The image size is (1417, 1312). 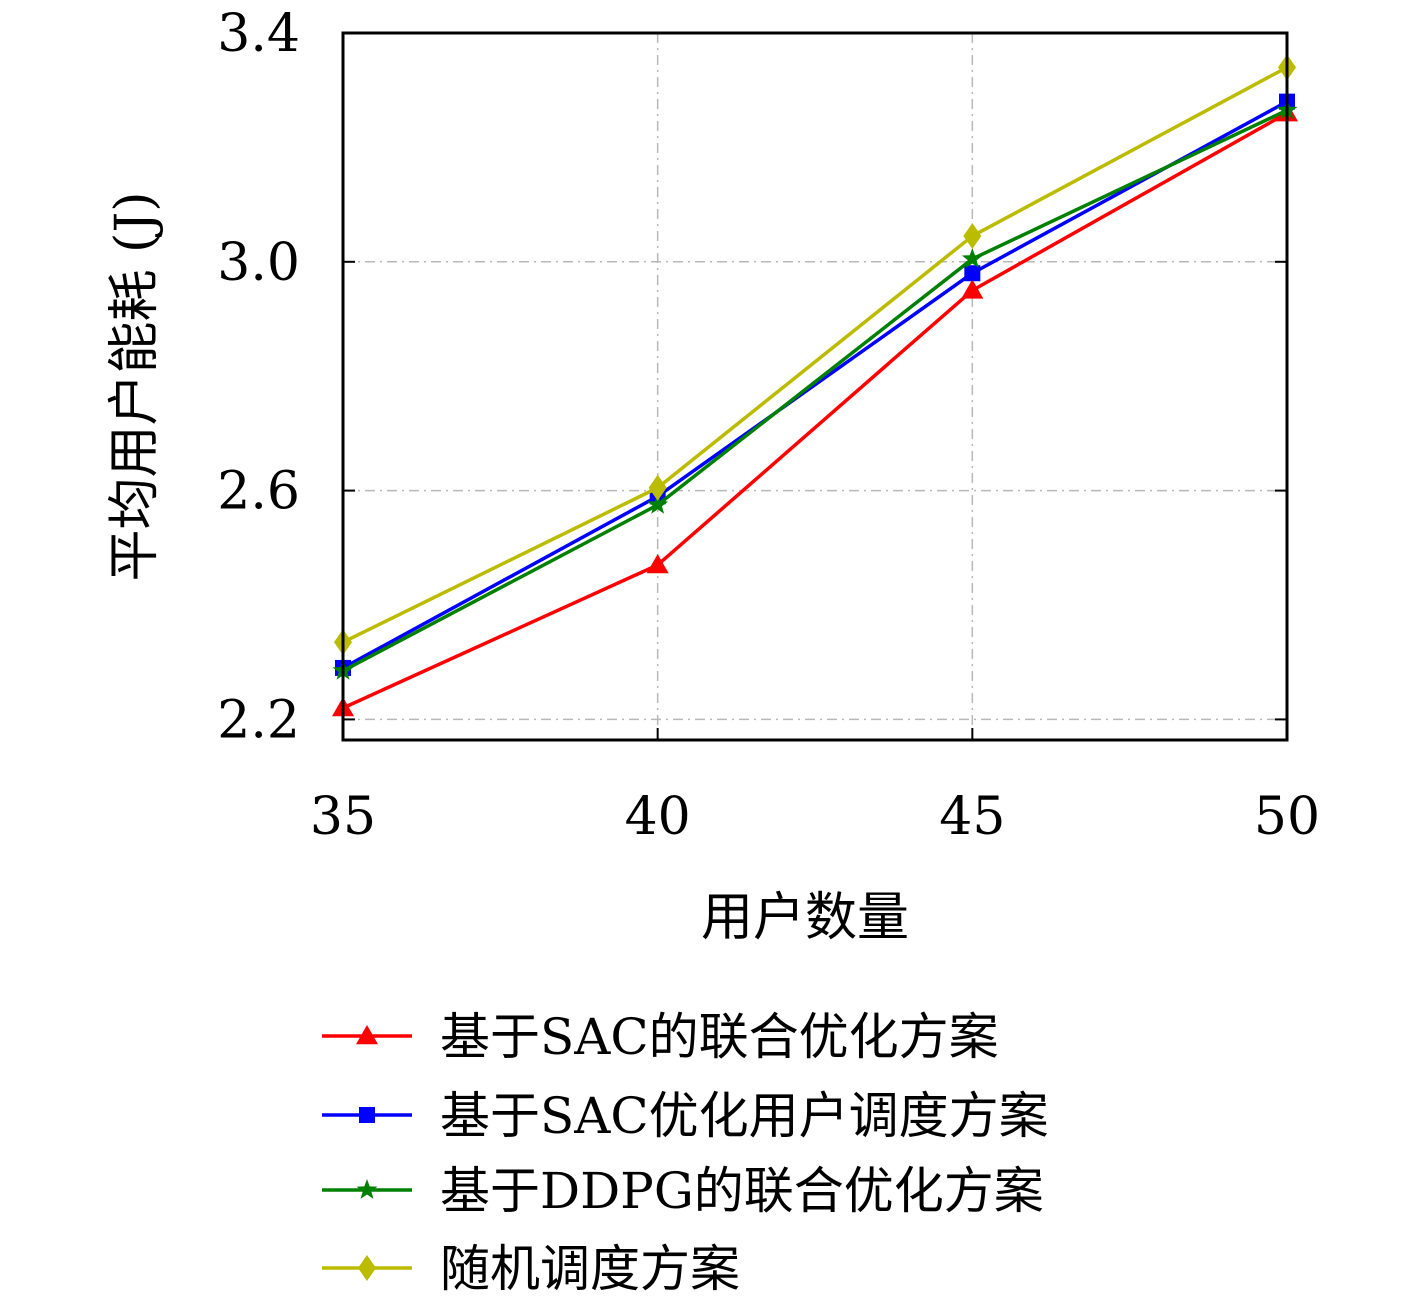 What do you see at coordinates (135, 387) in the screenshot?
I see `y-axis-title: 平均用户能耗 (J)` at bounding box center [135, 387].